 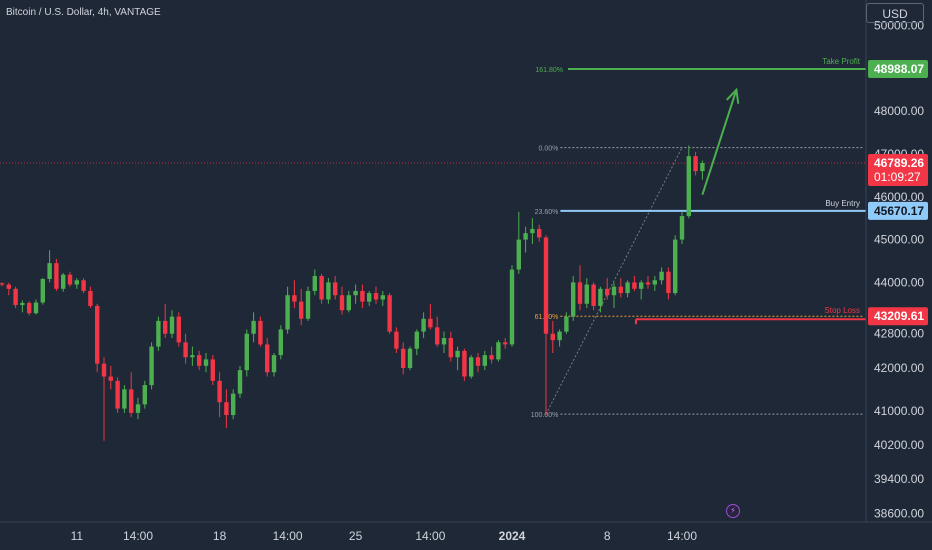 What do you see at coordinates (899, 334) in the screenshot?
I see `y-tick-label: 42800.00` at bounding box center [899, 334].